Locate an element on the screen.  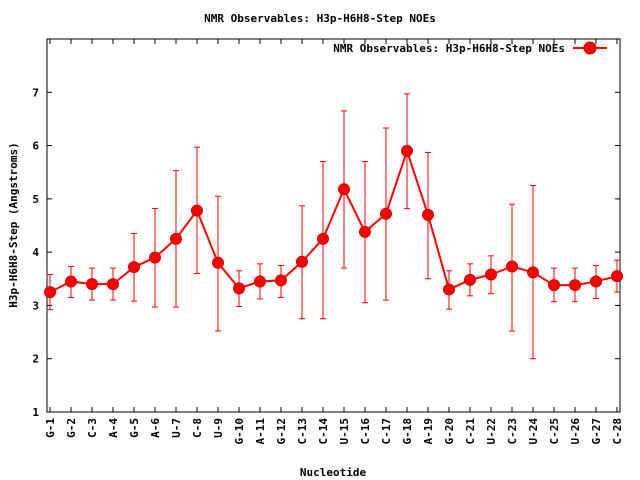
x-tick-label: U-22 is located at coordinates (491, 431).